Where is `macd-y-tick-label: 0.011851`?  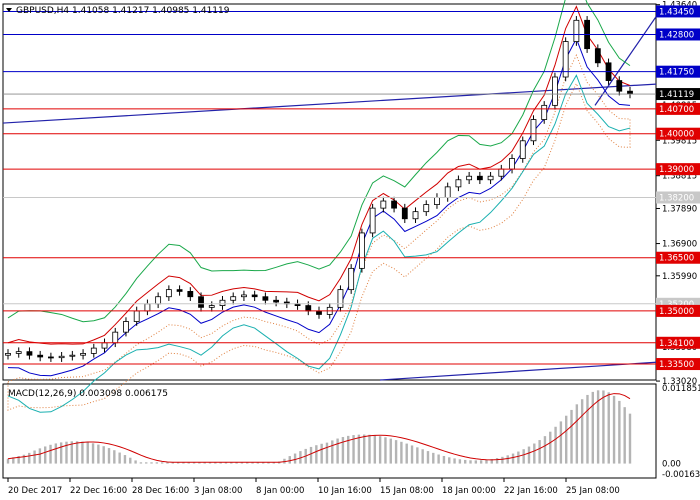
macd-y-tick-label: 0.011851 is located at coordinates (681, 389).